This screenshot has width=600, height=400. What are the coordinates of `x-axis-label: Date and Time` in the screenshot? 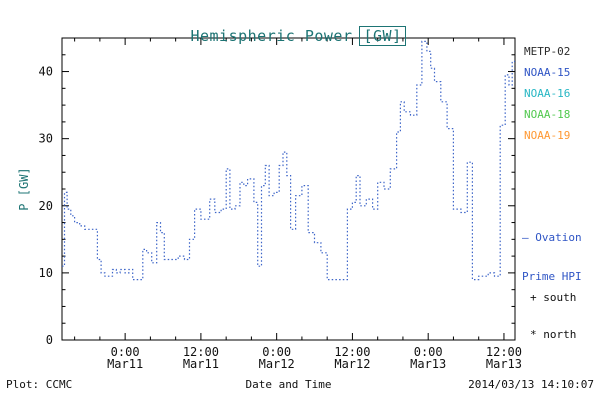 It's located at (288, 384).